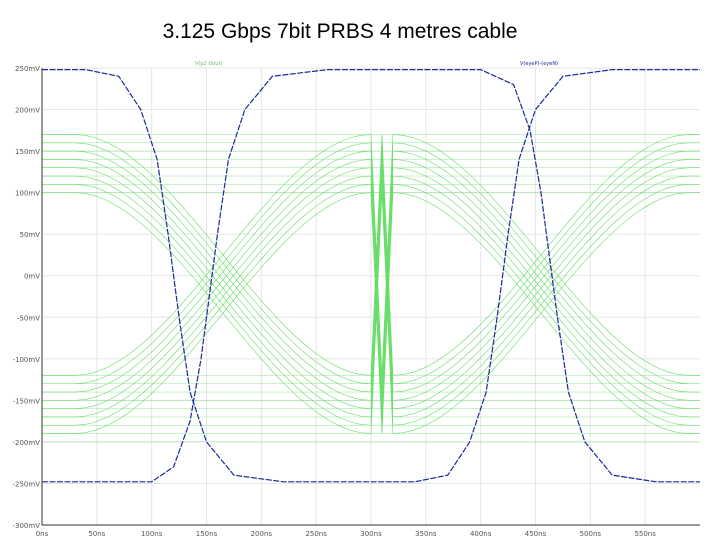 This screenshot has height=545, width=720. I want to click on y-tick-label: 250mV, so click(27, 69).